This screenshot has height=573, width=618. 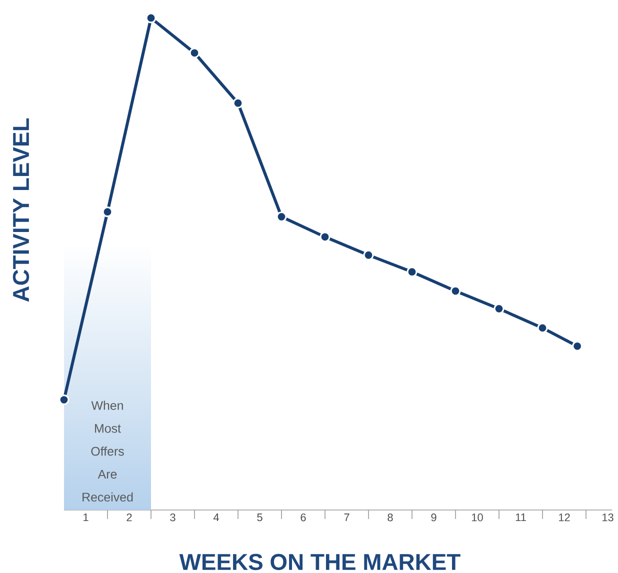 I want to click on x-tick-label: 12, so click(x=564, y=518).